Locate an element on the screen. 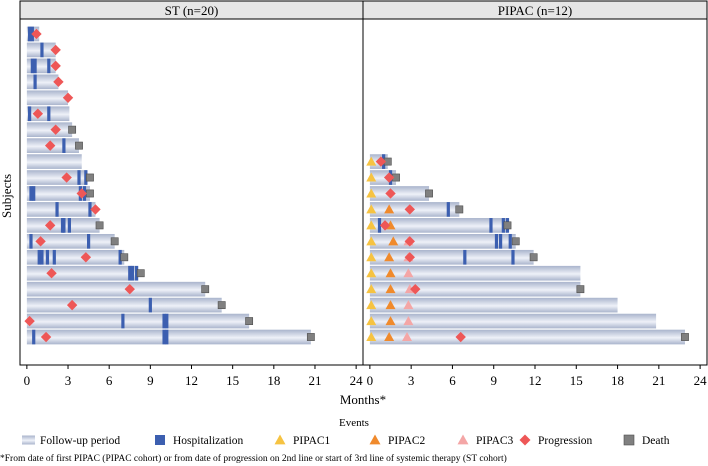 The height and width of the screenshot is (466, 708). legend-item-pipac1: PIPAC1 is located at coordinates (302, 440).